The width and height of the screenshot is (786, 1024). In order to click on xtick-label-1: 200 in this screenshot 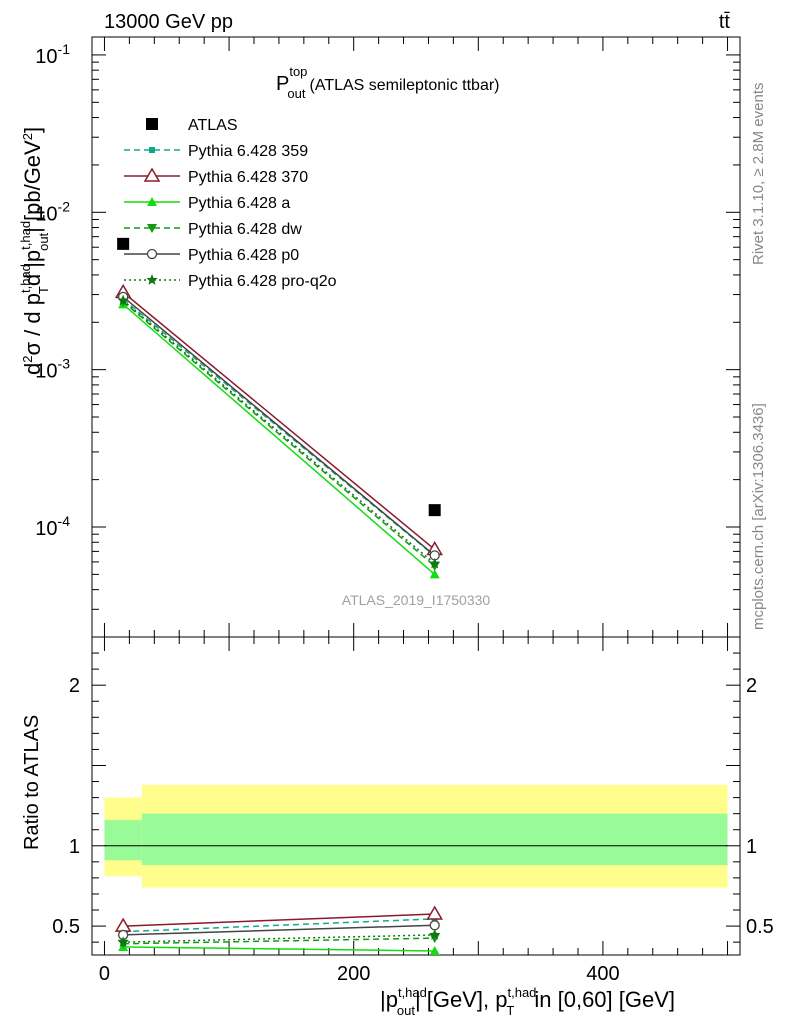, I will do `click(353, 974)`.